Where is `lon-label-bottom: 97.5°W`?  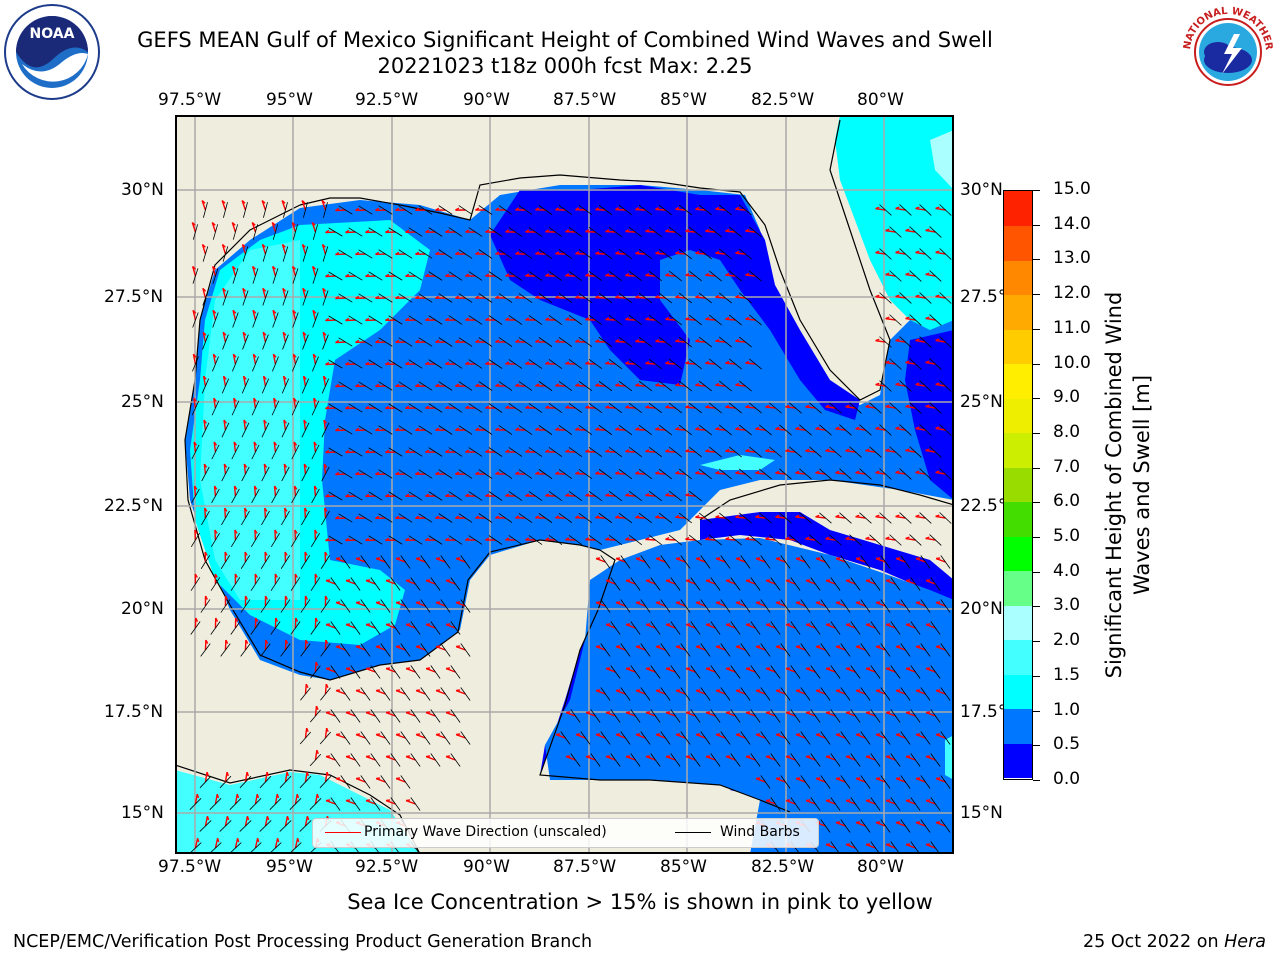 lon-label-bottom: 97.5°W is located at coordinates (190, 867).